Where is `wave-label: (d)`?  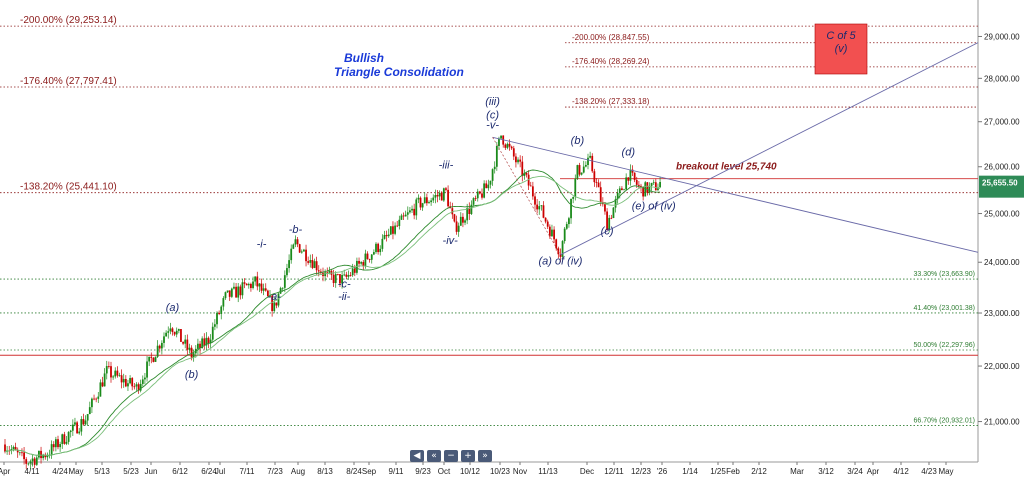
wave-label: (d) is located at coordinates (629, 152).